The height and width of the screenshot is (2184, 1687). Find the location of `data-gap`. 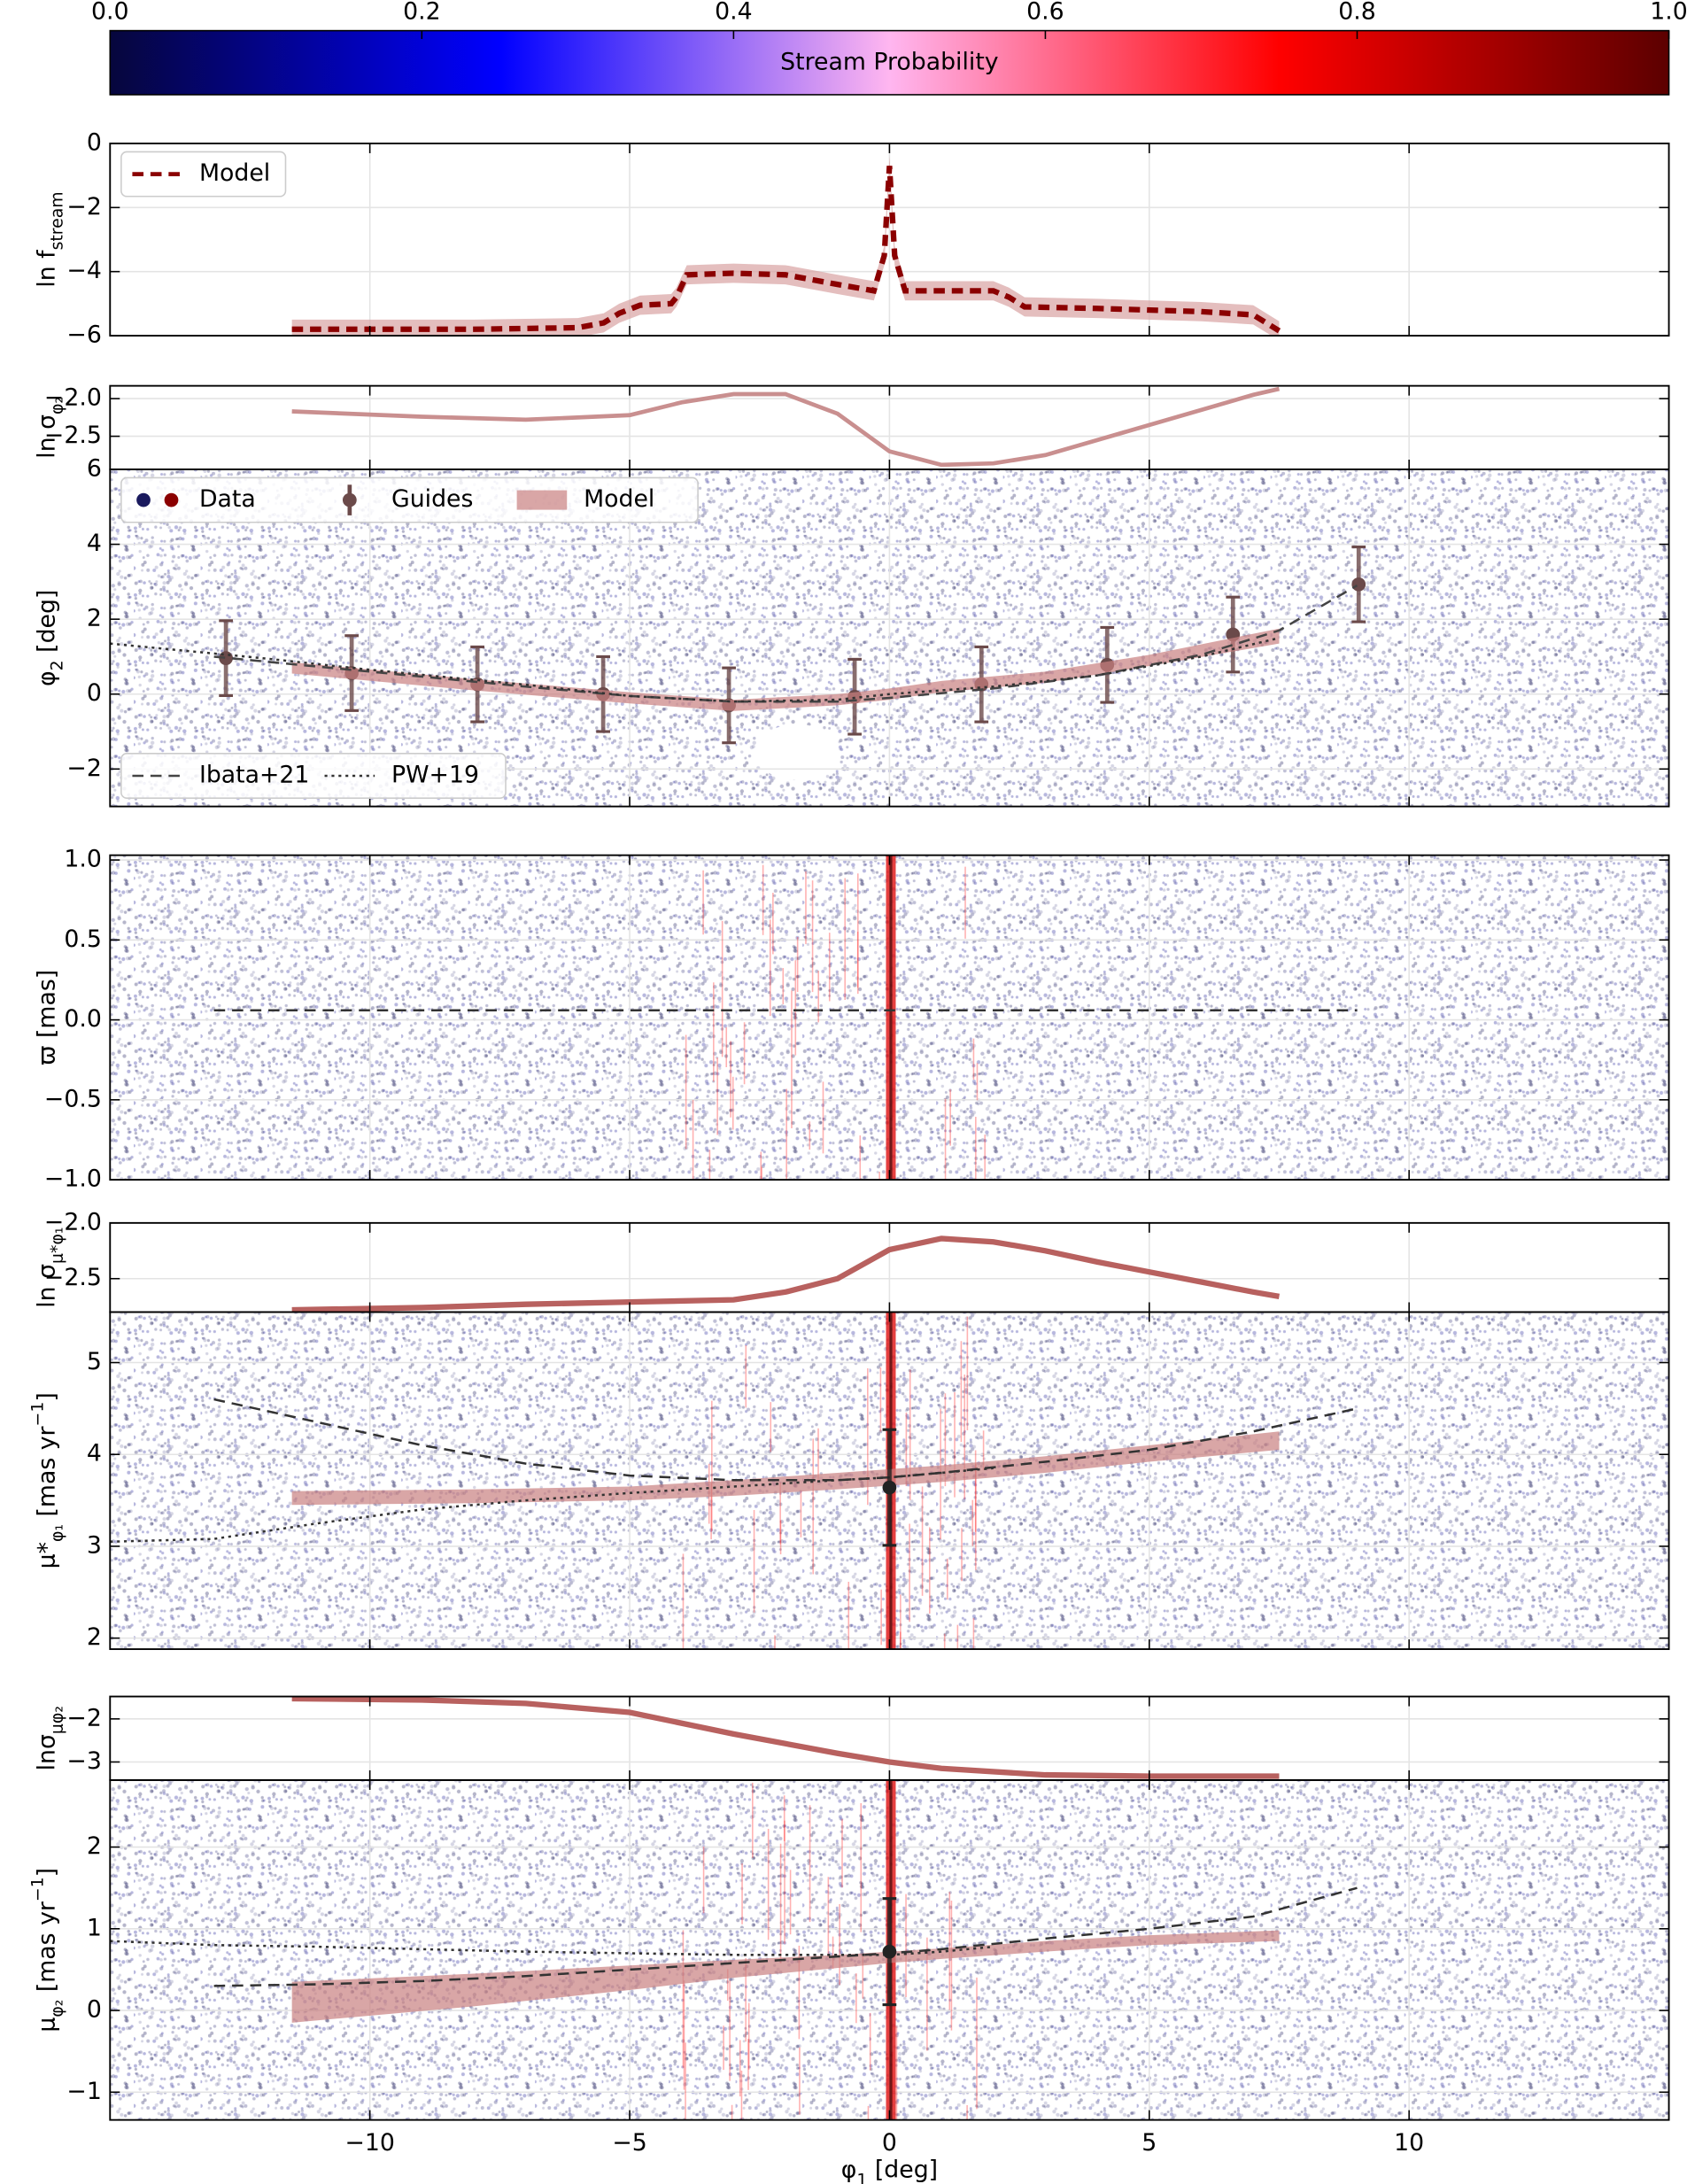

data-gap is located at coordinates (797, 752).